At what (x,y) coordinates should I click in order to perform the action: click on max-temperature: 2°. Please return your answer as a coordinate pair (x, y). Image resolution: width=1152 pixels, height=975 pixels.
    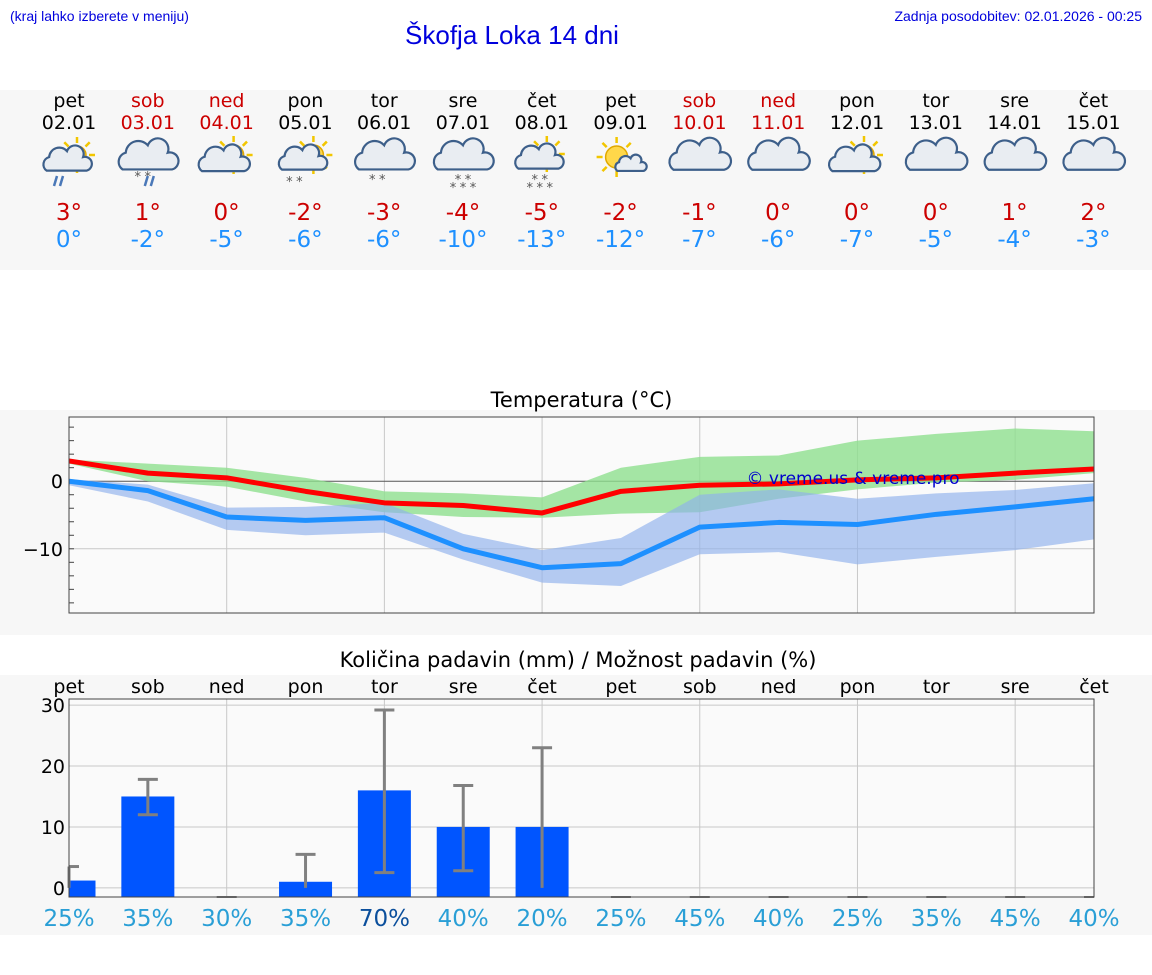
    Looking at the image, I should click on (1093, 213).